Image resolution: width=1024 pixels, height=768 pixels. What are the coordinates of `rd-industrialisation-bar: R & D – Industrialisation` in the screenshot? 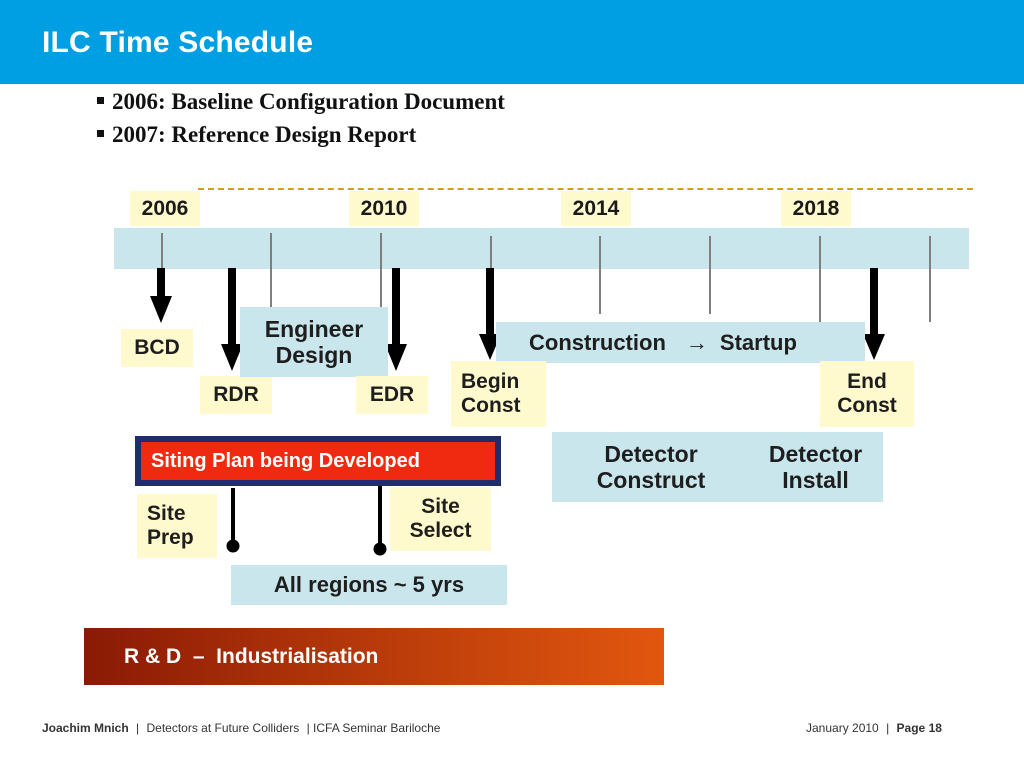 It's located at (374, 656).